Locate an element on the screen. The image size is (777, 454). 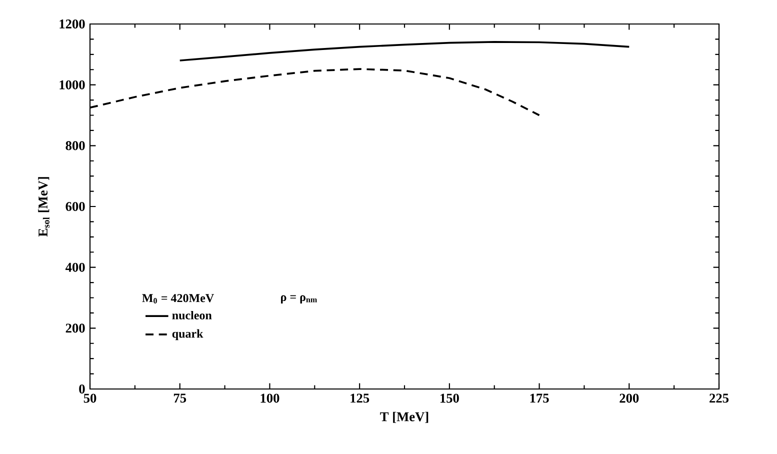
y-tick-label: 400 is located at coordinates (75, 267).